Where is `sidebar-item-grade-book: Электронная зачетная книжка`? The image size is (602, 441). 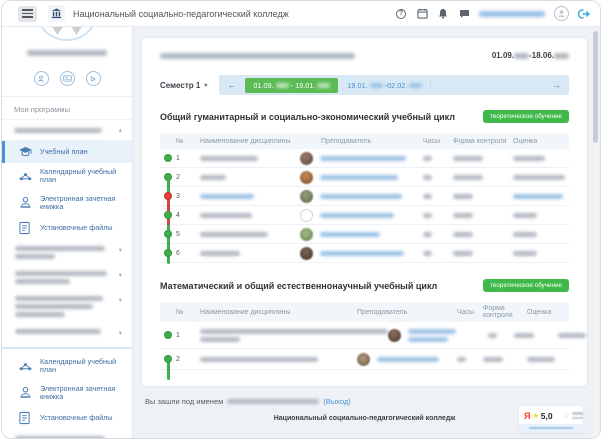
sidebar-item-grade-book: Электронная зачетная книжка is located at coordinates (67, 203).